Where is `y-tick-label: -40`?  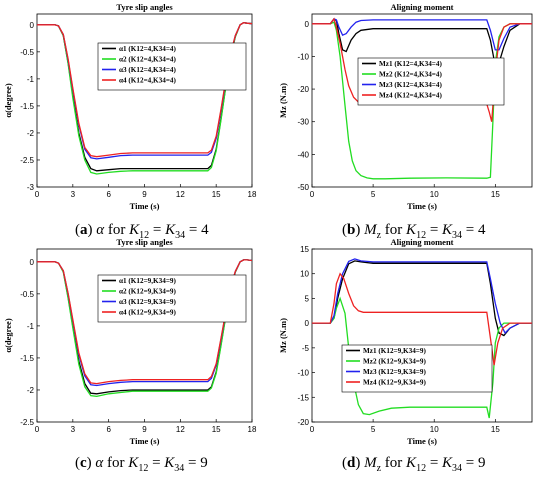
y-tick-label: -40 is located at coordinates (303, 154).